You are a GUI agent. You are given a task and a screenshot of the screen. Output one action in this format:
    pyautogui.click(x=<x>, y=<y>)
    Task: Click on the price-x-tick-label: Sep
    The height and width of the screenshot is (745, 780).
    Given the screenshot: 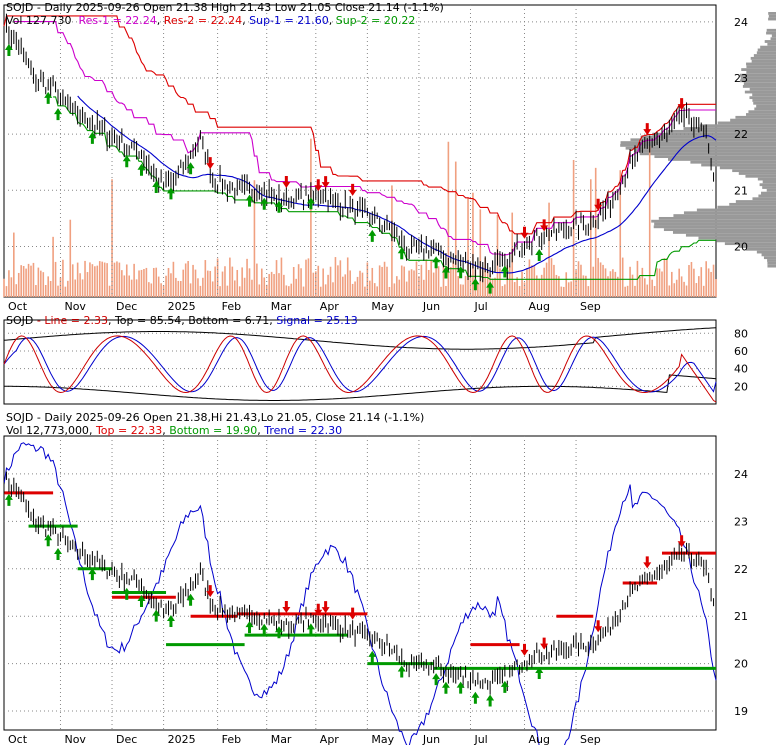 What is the action you would take?
    pyautogui.click(x=590, y=306)
    